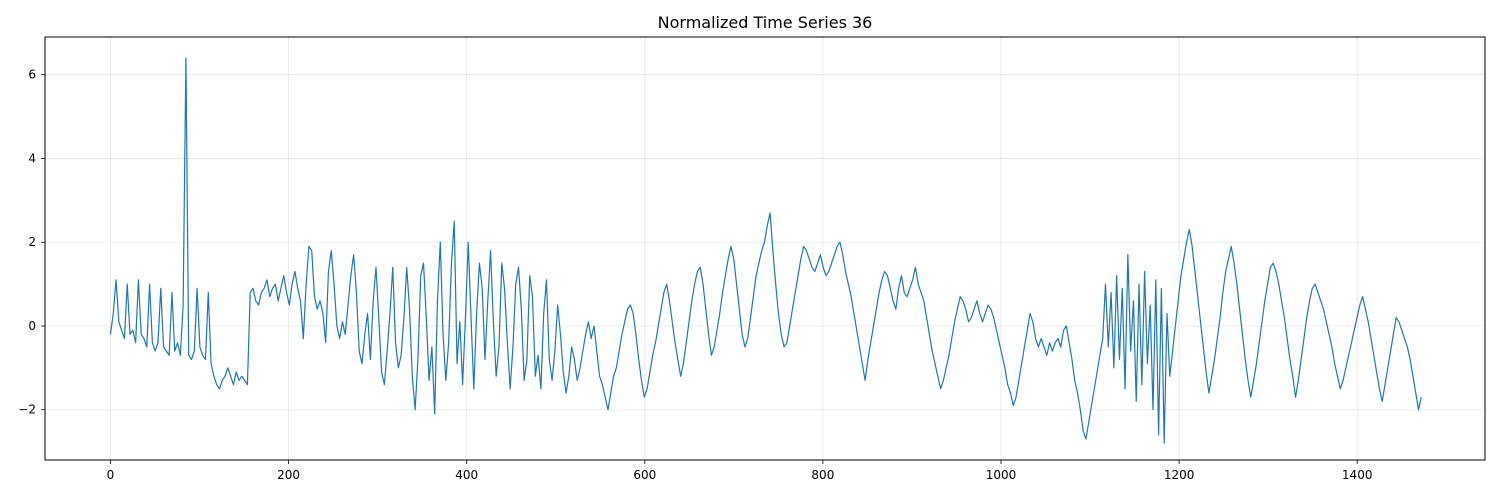  What do you see at coordinates (288, 475) in the screenshot?
I see `x-tick-label: 200` at bounding box center [288, 475].